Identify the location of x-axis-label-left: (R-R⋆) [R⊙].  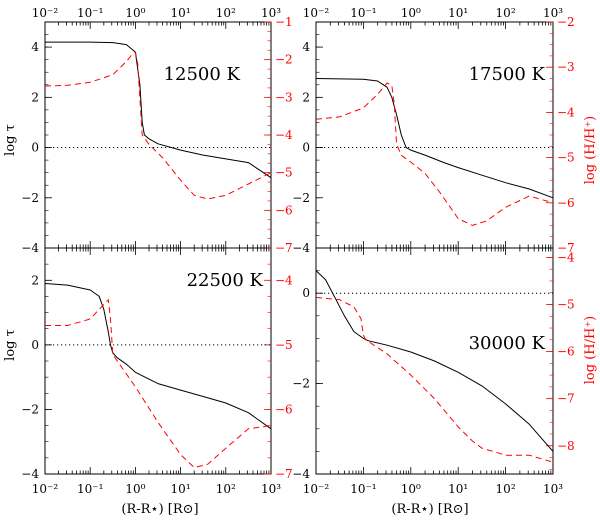
(159, 509).